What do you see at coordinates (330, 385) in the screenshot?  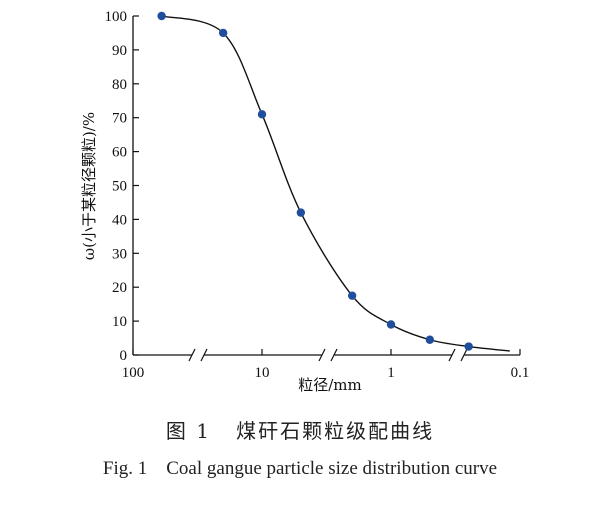 I see `x-axis-label: 粒径/mm` at bounding box center [330, 385].